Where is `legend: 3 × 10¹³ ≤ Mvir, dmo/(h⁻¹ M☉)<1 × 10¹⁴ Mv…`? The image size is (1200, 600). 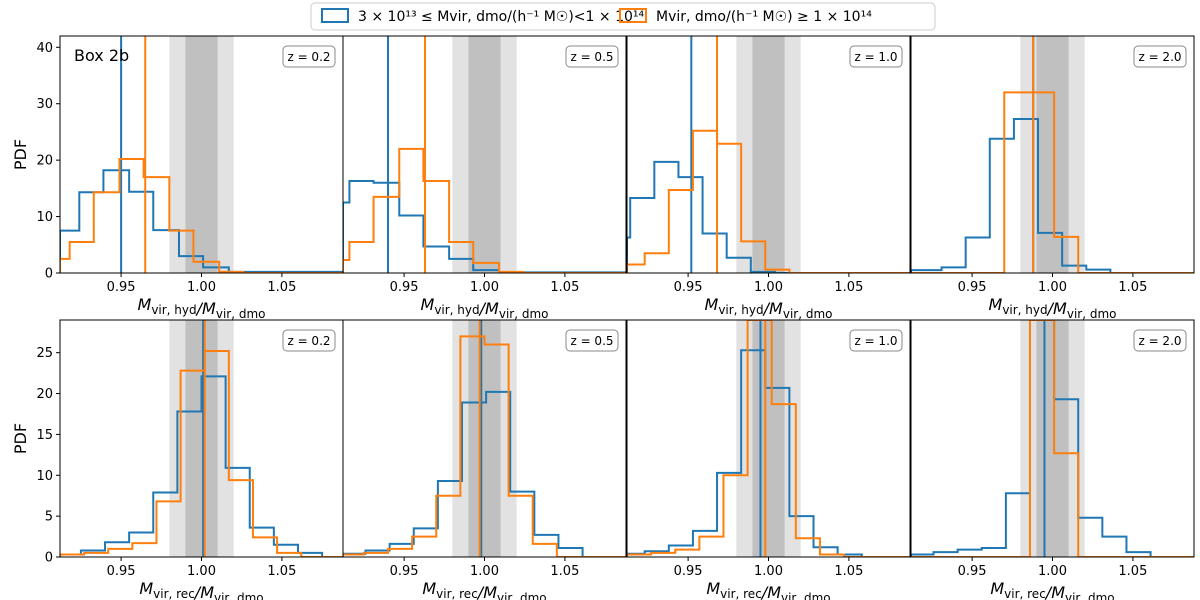 legend: 3 × 10¹³ ≤ Mvir, dmo/(h⁻¹ M☉)<1 × 10¹⁴ Mv… is located at coordinates (623, 16).